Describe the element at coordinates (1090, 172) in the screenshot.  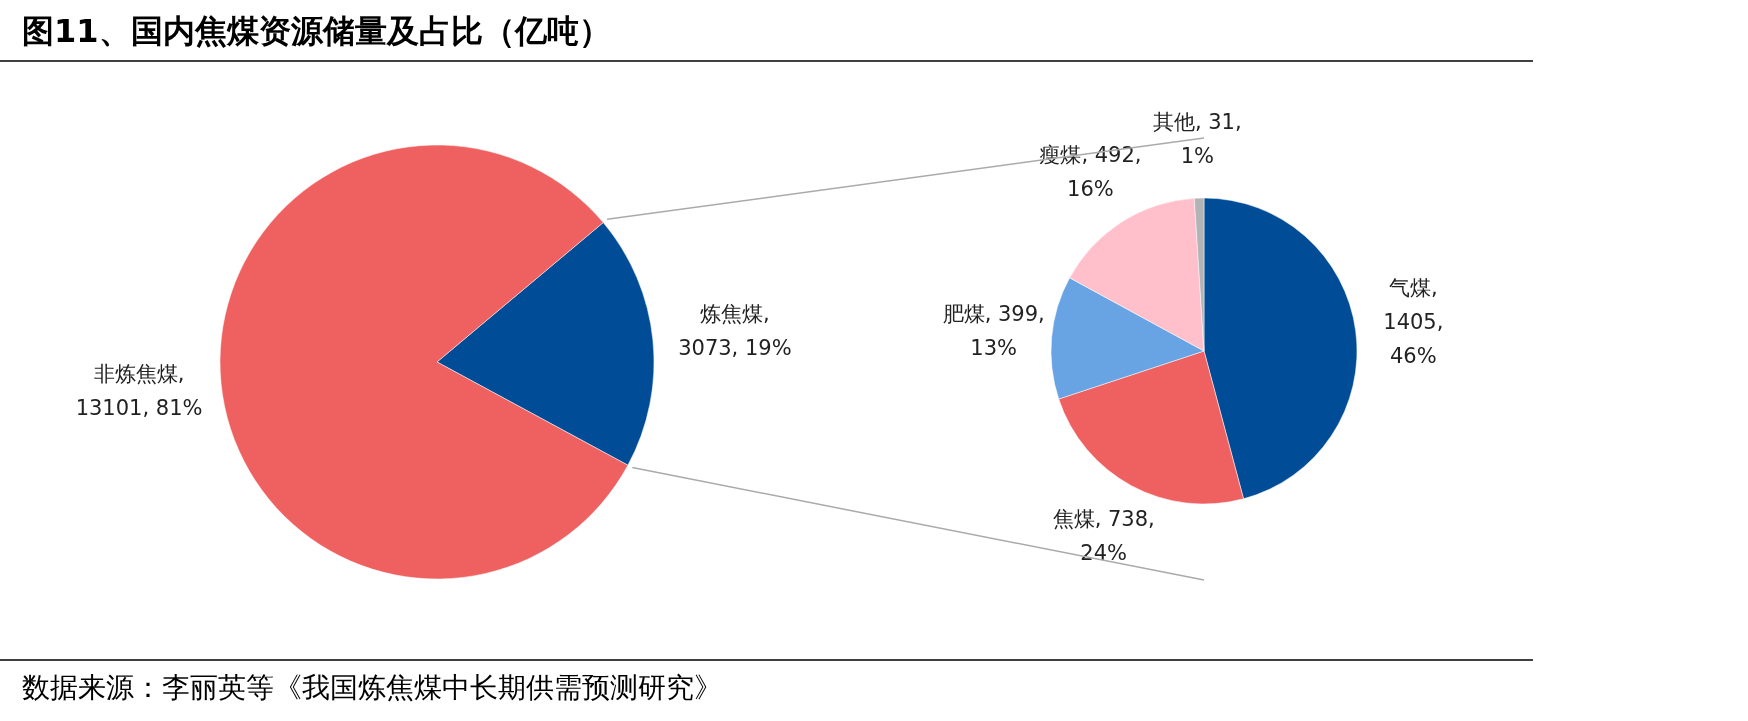
I see `slice-label: 瘦煤, 492, 16%` at that location.